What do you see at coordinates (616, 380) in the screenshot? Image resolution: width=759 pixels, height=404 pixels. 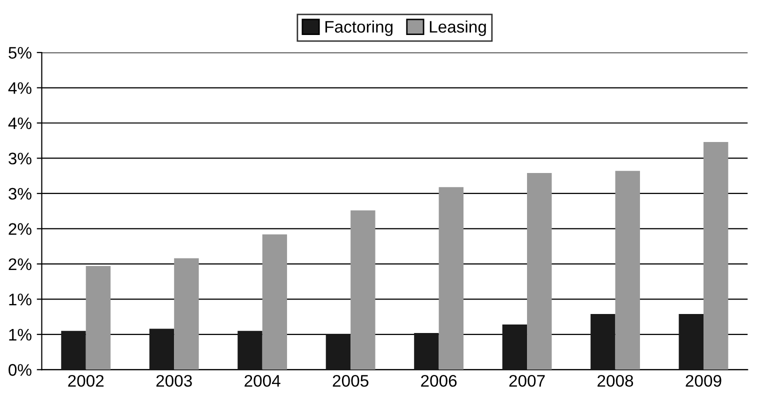 I see `x-tick-label: 2008` at bounding box center [616, 380].